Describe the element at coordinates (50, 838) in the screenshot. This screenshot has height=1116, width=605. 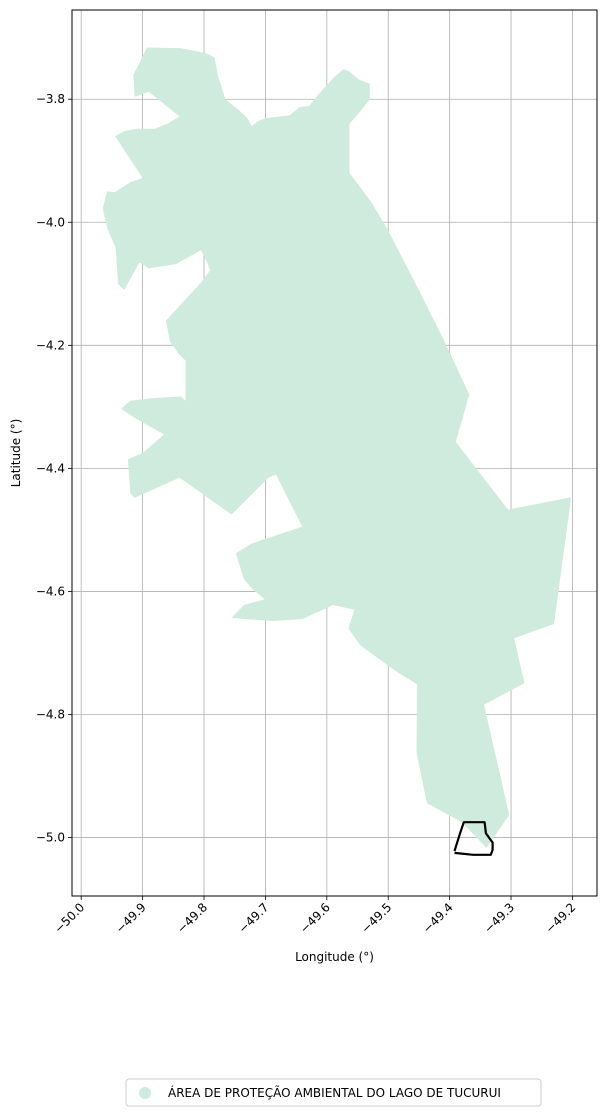
I see `y-tick-label: −5.0` at that location.